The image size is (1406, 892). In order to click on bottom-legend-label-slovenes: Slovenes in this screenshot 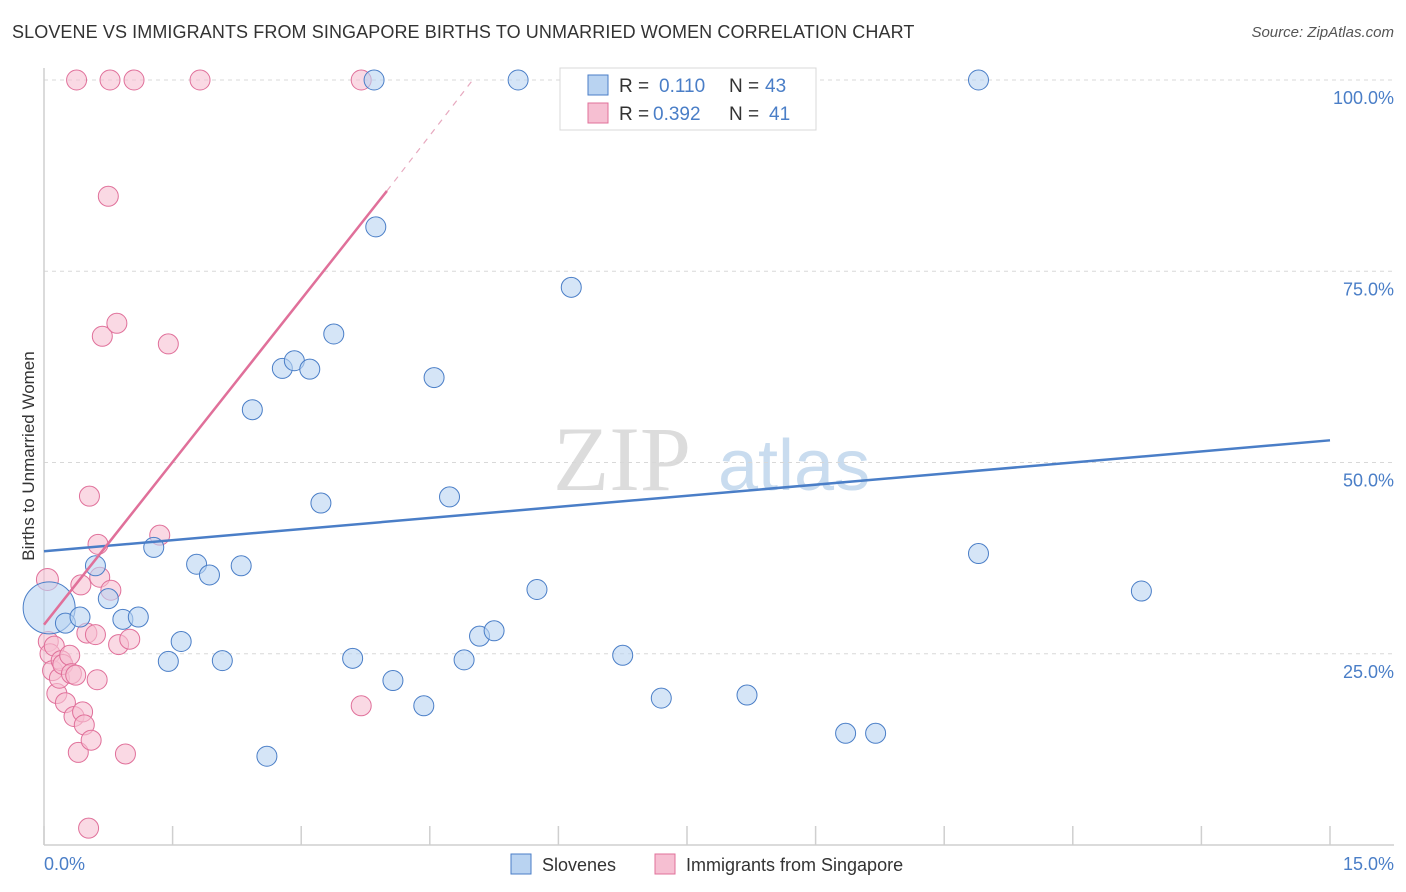, I will do `click(579, 865)`.